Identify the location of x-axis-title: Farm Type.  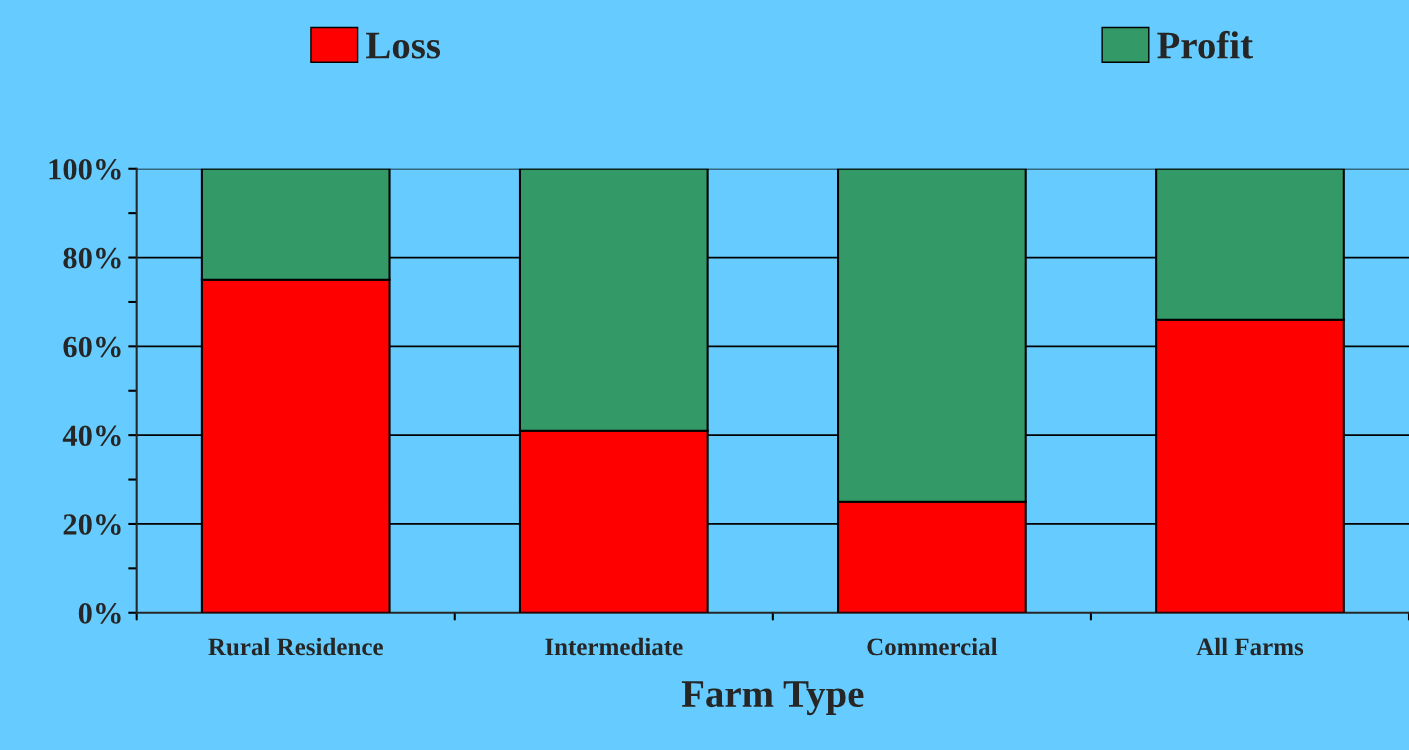
(772, 698).